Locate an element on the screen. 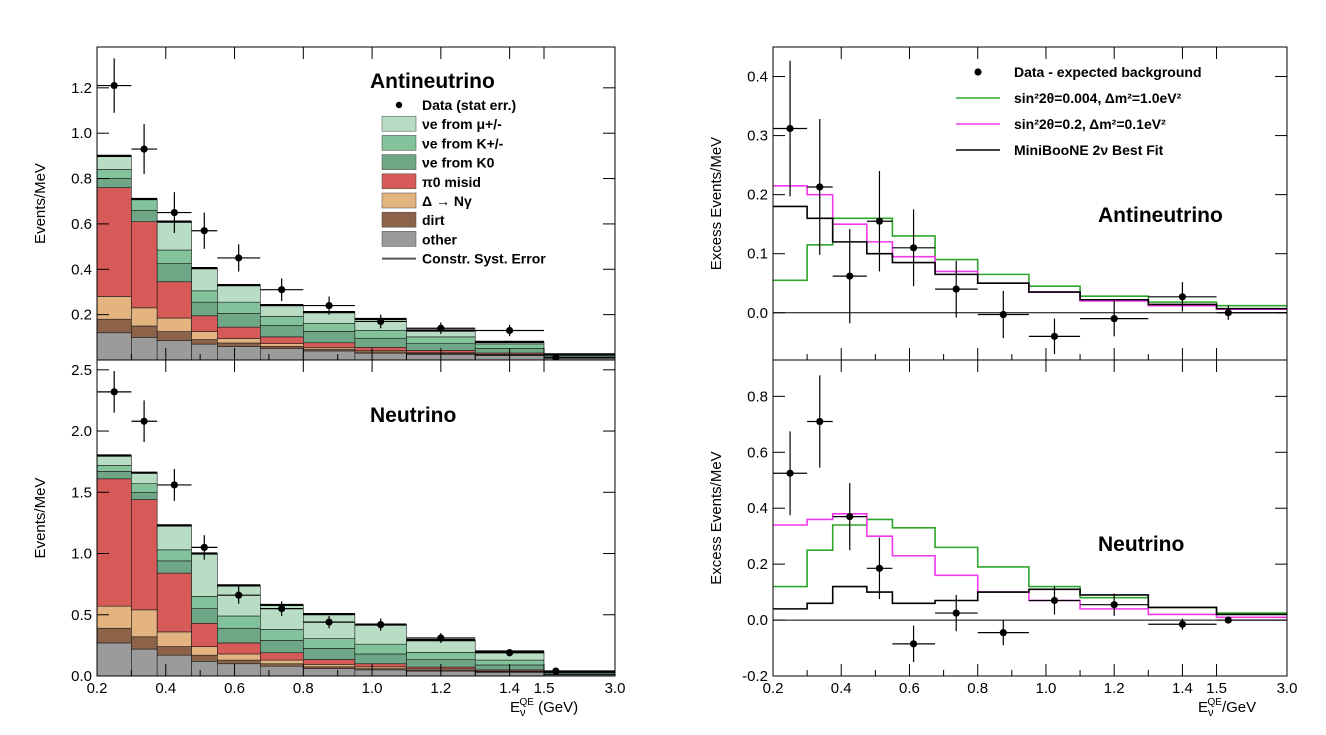  y-tick-label: 1.5 is located at coordinates (81, 492).